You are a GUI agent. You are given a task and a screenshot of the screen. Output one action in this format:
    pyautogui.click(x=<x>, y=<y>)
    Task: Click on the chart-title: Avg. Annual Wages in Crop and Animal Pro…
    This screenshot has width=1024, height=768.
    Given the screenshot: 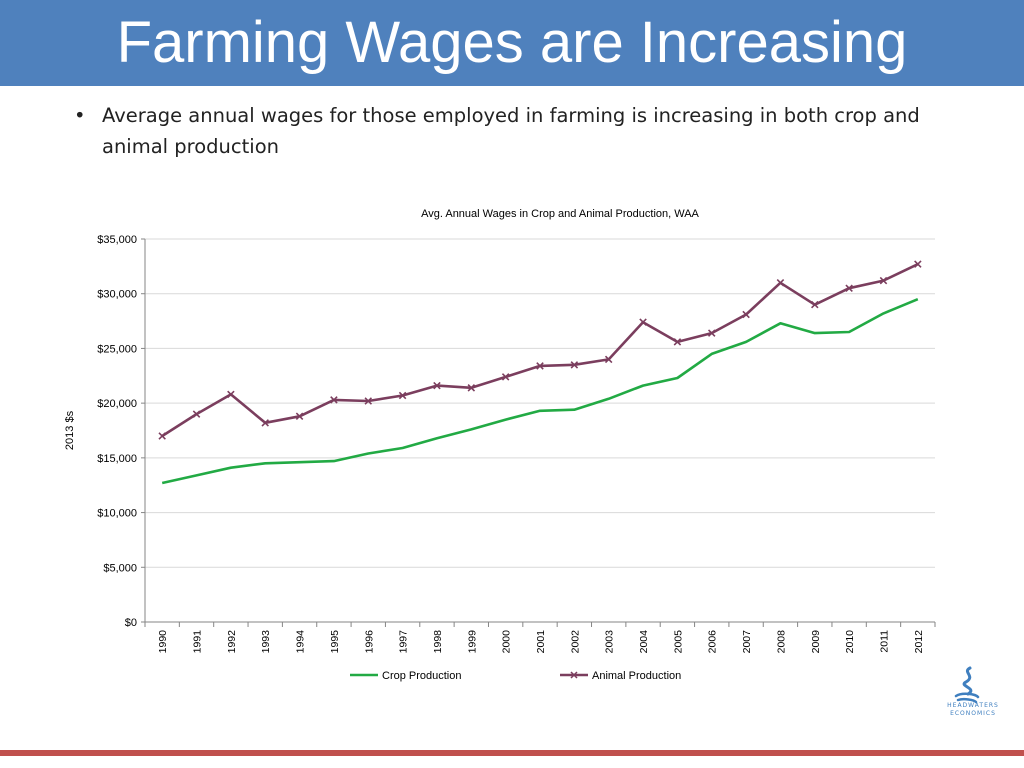 What is the action you would take?
    pyautogui.click(x=560, y=214)
    